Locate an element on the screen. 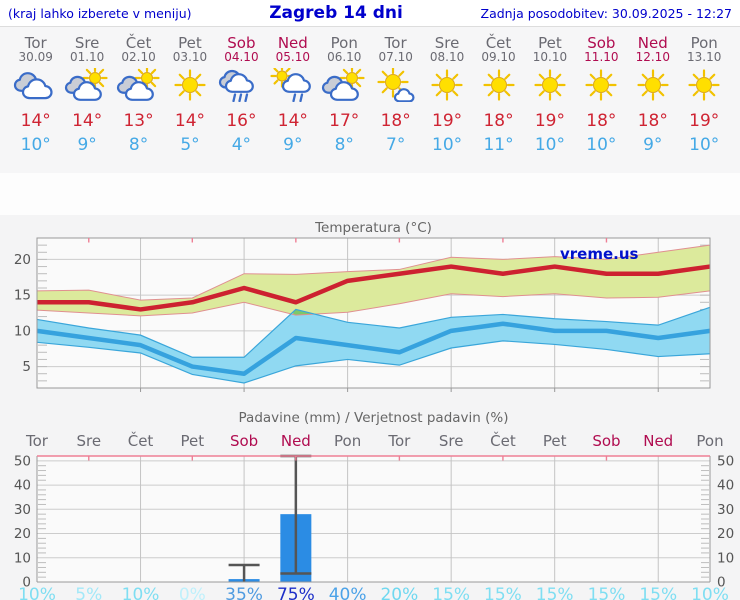 This screenshot has height=600, width=740. probability-label: 35% is located at coordinates (244, 592).